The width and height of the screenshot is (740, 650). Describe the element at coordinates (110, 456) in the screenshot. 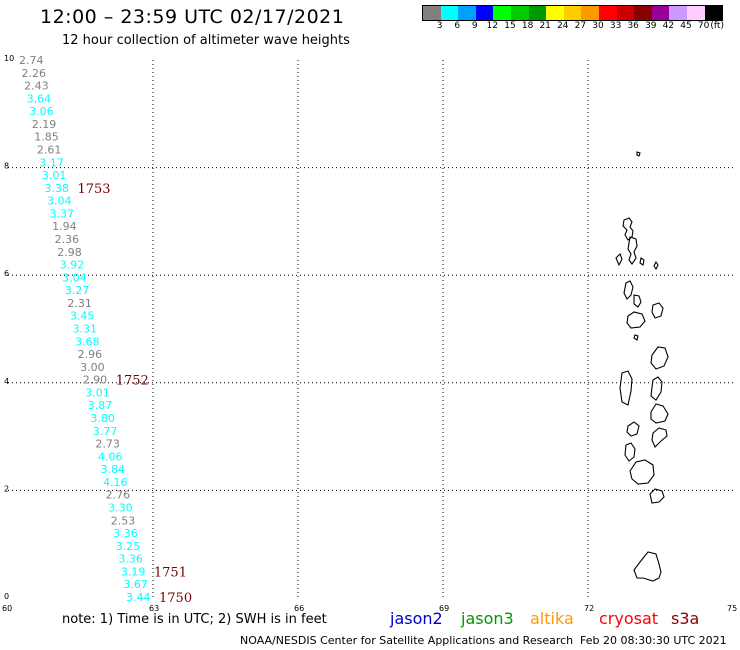

I see `wave-height-point: 4.06` at that location.